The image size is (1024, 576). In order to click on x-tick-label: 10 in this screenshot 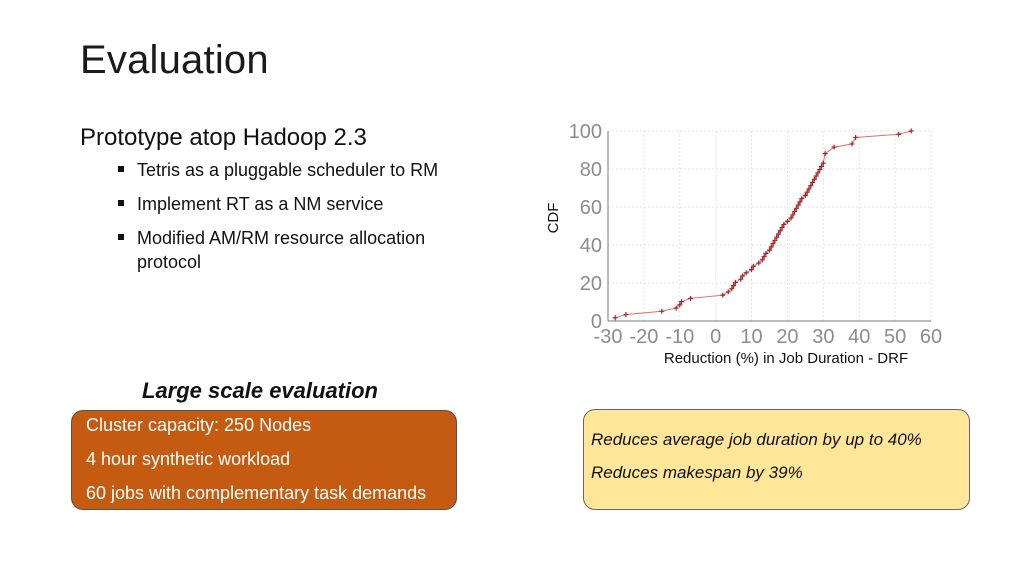, I will do `click(751, 337)`.